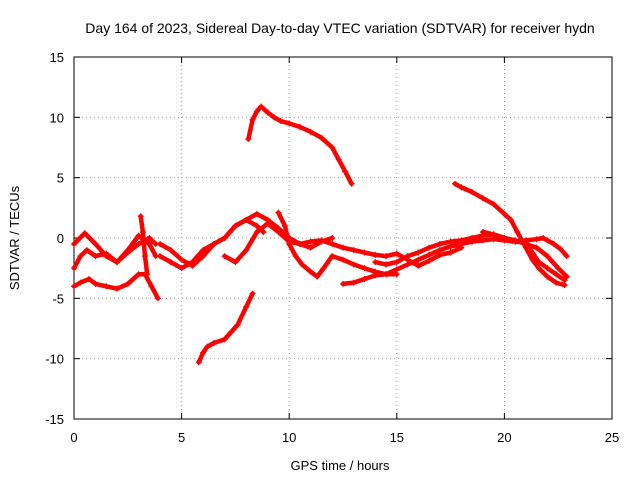  I want to click on y-tick-label: 10, so click(57, 117).